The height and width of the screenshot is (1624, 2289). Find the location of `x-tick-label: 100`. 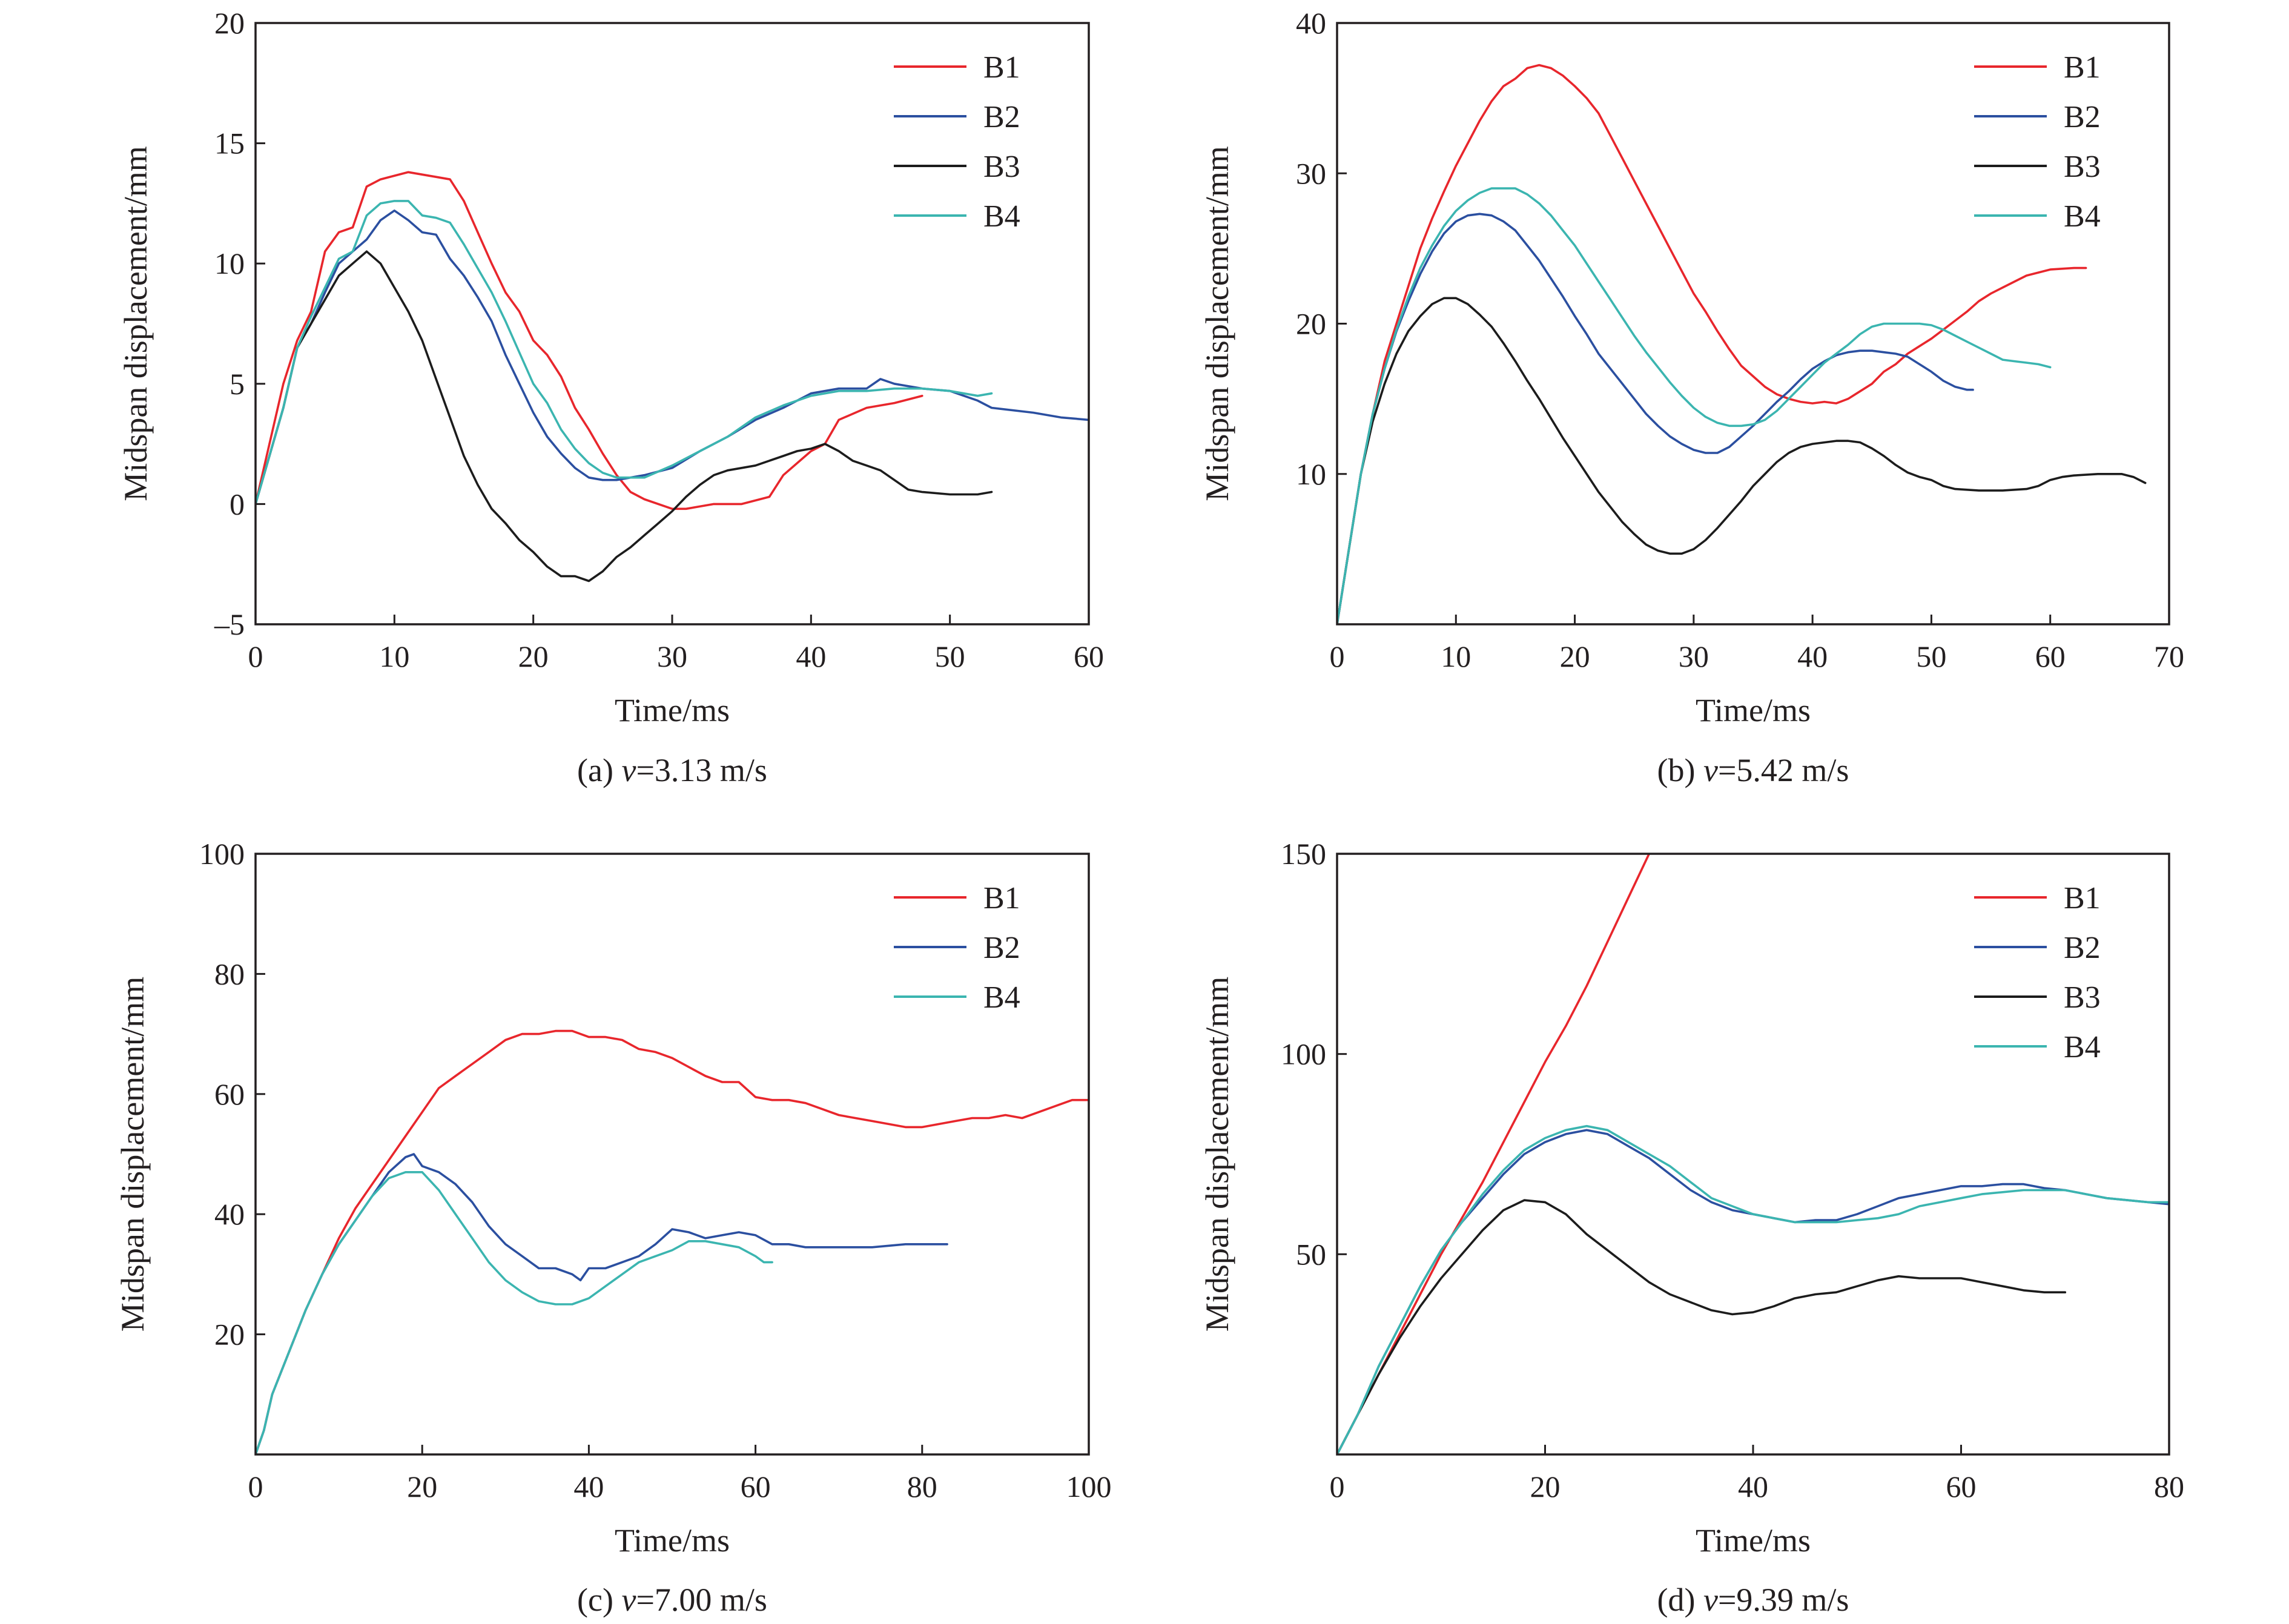

x-tick-label: 100 is located at coordinates (1089, 1487).